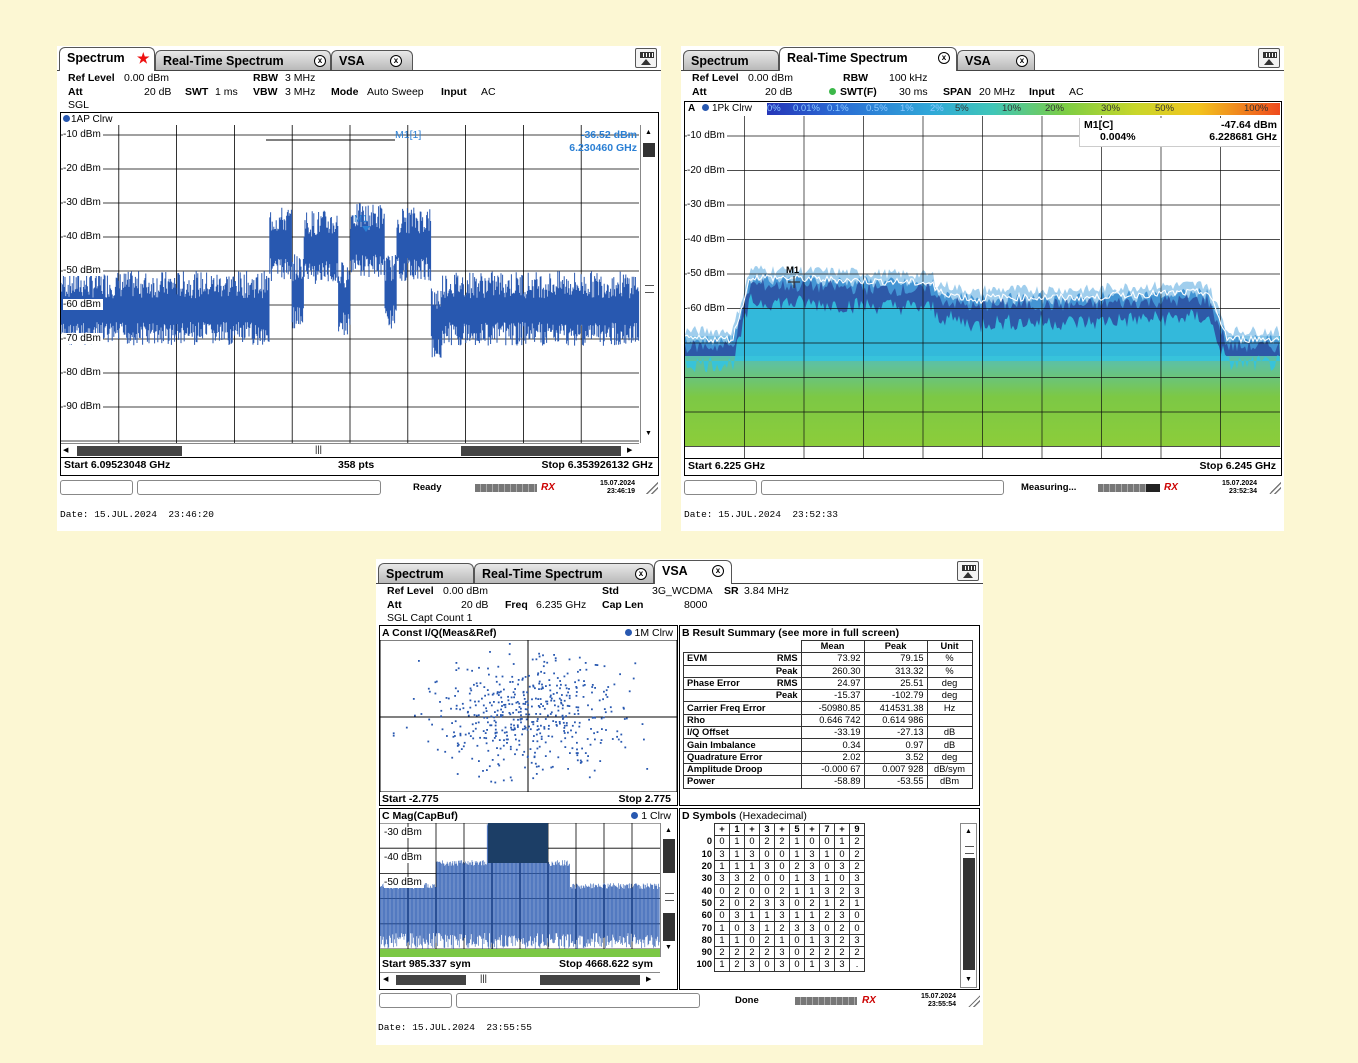  What do you see at coordinates (706, 902) in the screenshot?
I see `symbol-row-label: 50` at bounding box center [706, 902].